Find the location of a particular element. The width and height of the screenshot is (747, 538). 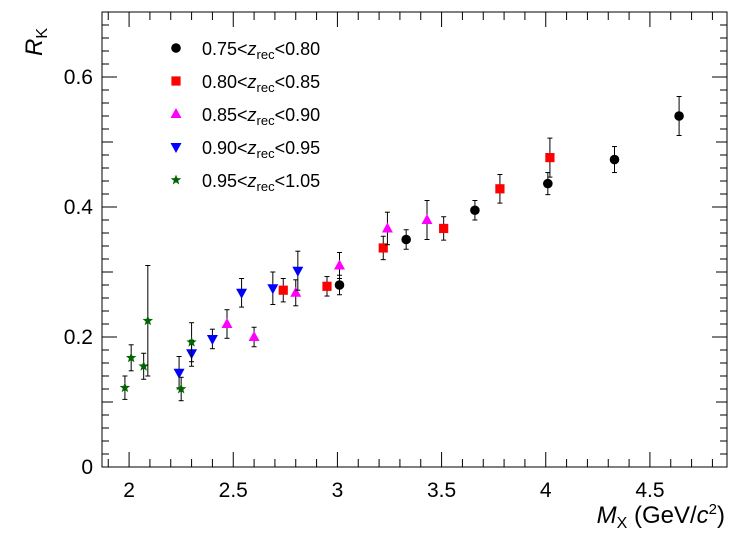

x-tick-label: 4.5 is located at coordinates (649, 490).